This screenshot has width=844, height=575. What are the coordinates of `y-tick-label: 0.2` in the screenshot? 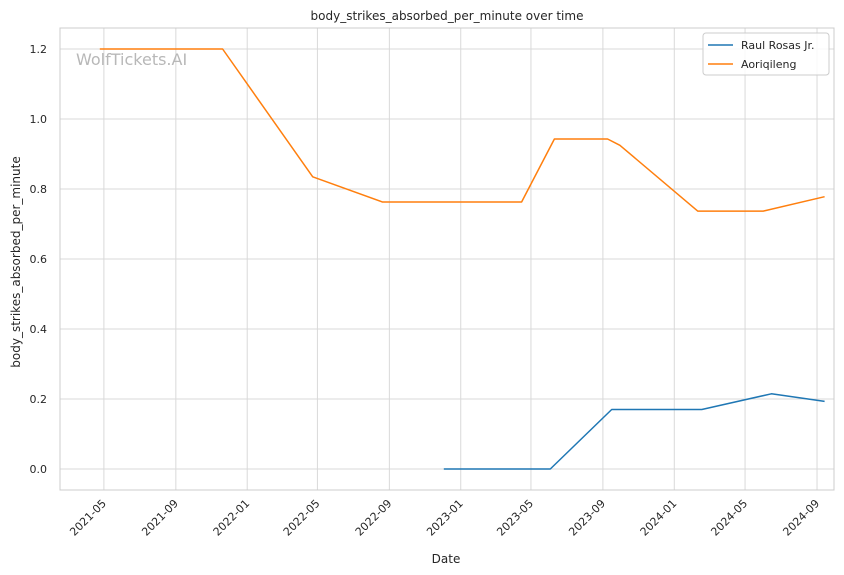 It's located at (39, 399).